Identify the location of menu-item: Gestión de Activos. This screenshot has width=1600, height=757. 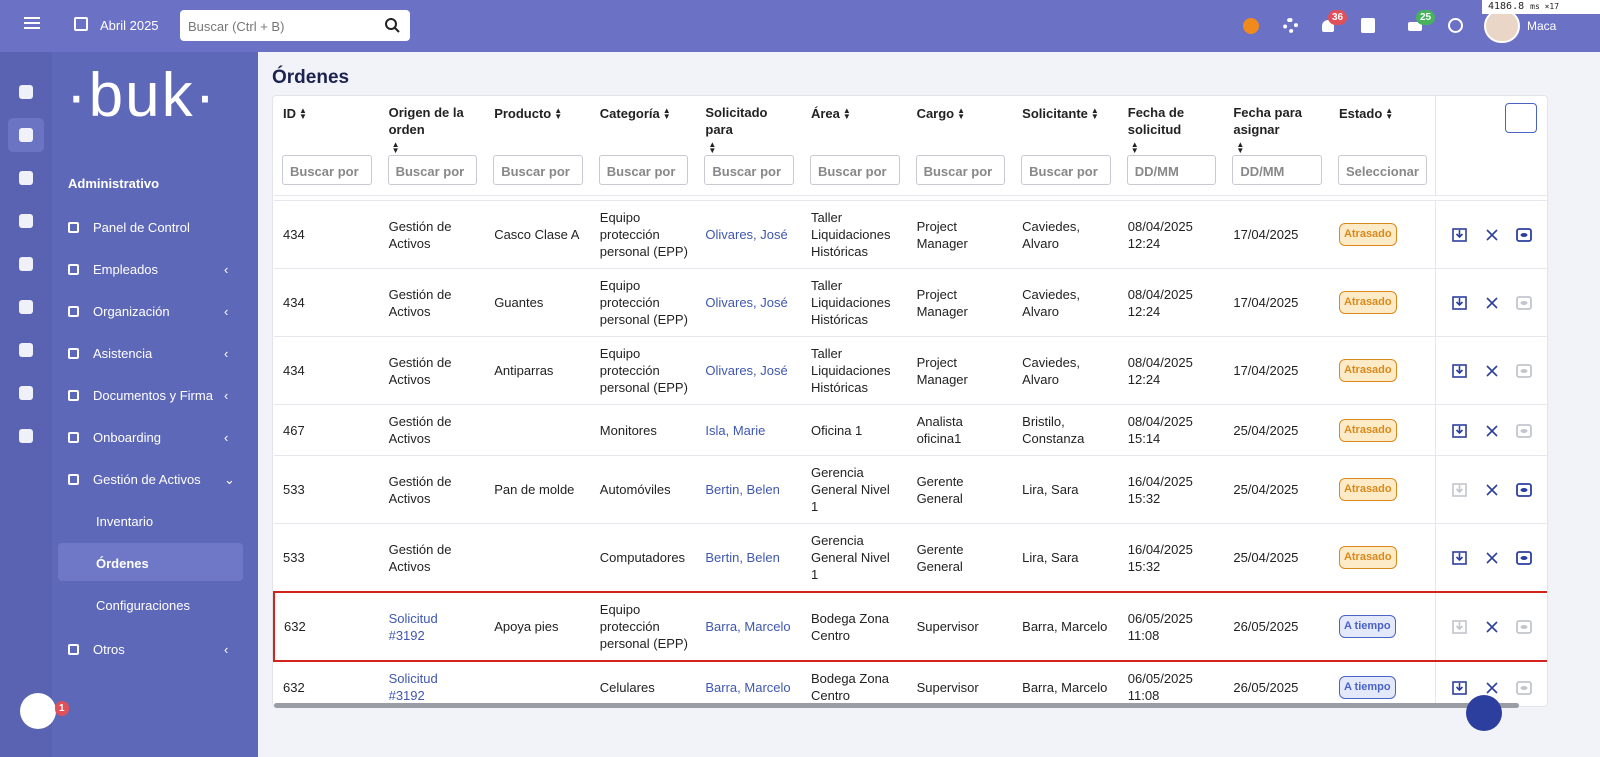
(134, 479).